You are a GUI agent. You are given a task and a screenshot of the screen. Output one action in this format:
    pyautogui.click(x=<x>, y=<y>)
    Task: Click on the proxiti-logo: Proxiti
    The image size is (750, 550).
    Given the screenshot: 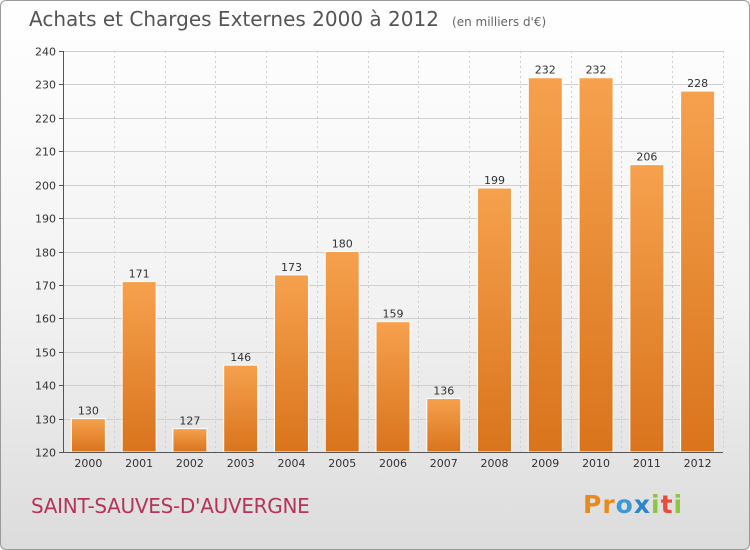 What is the action you would take?
    pyautogui.click(x=633, y=504)
    